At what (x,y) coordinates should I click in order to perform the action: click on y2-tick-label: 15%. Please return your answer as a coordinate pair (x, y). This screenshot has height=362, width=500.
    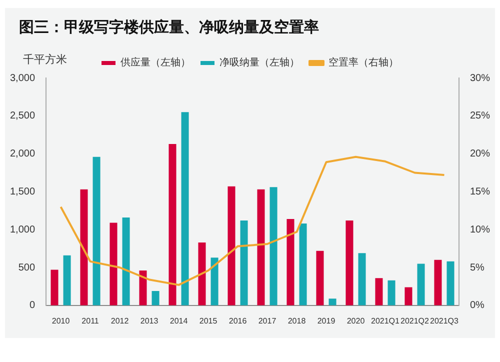
    Looking at the image, I should click on (480, 192).